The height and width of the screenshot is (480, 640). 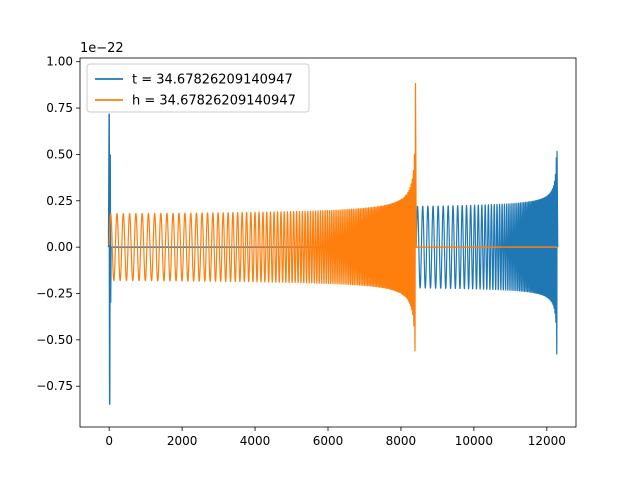 What do you see at coordinates (54, 340) in the screenshot?
I see `y-tick-label: −0.50` at bounding box center [54, 340].